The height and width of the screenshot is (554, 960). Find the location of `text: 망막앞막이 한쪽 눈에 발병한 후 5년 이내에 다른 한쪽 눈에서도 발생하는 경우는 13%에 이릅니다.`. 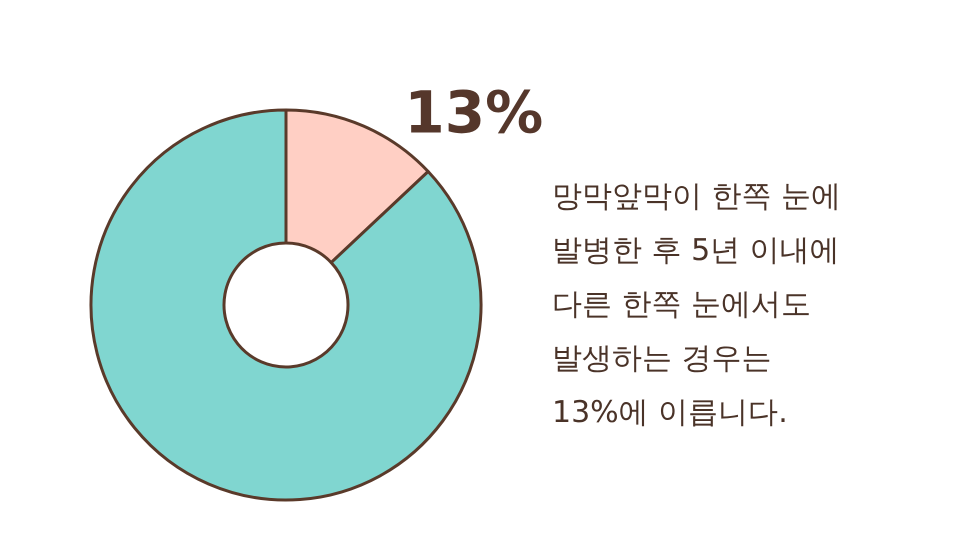

text: 망막앞막이 한쪽 눈에 발병한 후 5년 이내에 다른 한쪽 눈에서도 발생하는 경우는 13%에 이릅니다. is located at coordinates (697, 305).